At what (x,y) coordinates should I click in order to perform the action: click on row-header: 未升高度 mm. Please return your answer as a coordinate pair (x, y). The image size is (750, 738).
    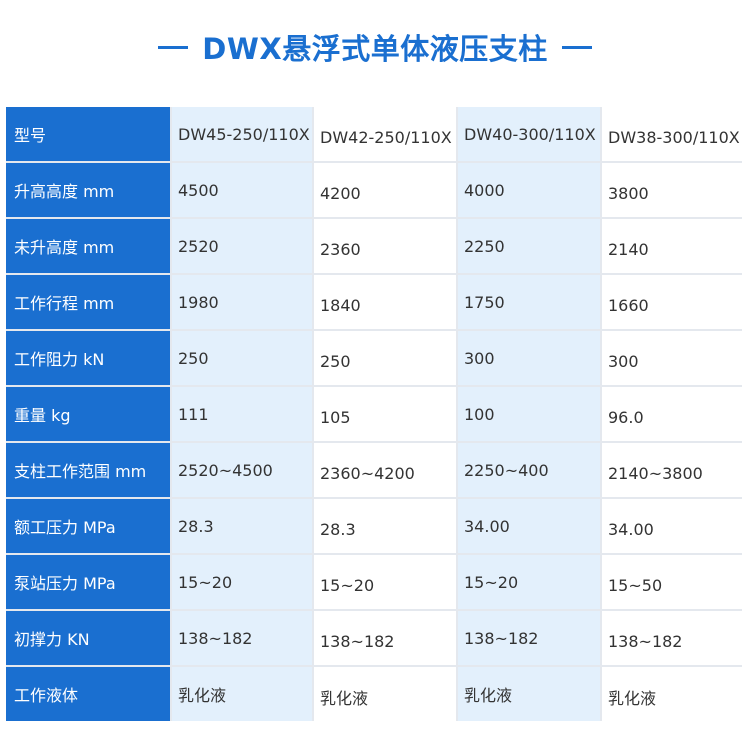
    Looking at the image, I should click on (88, 246).